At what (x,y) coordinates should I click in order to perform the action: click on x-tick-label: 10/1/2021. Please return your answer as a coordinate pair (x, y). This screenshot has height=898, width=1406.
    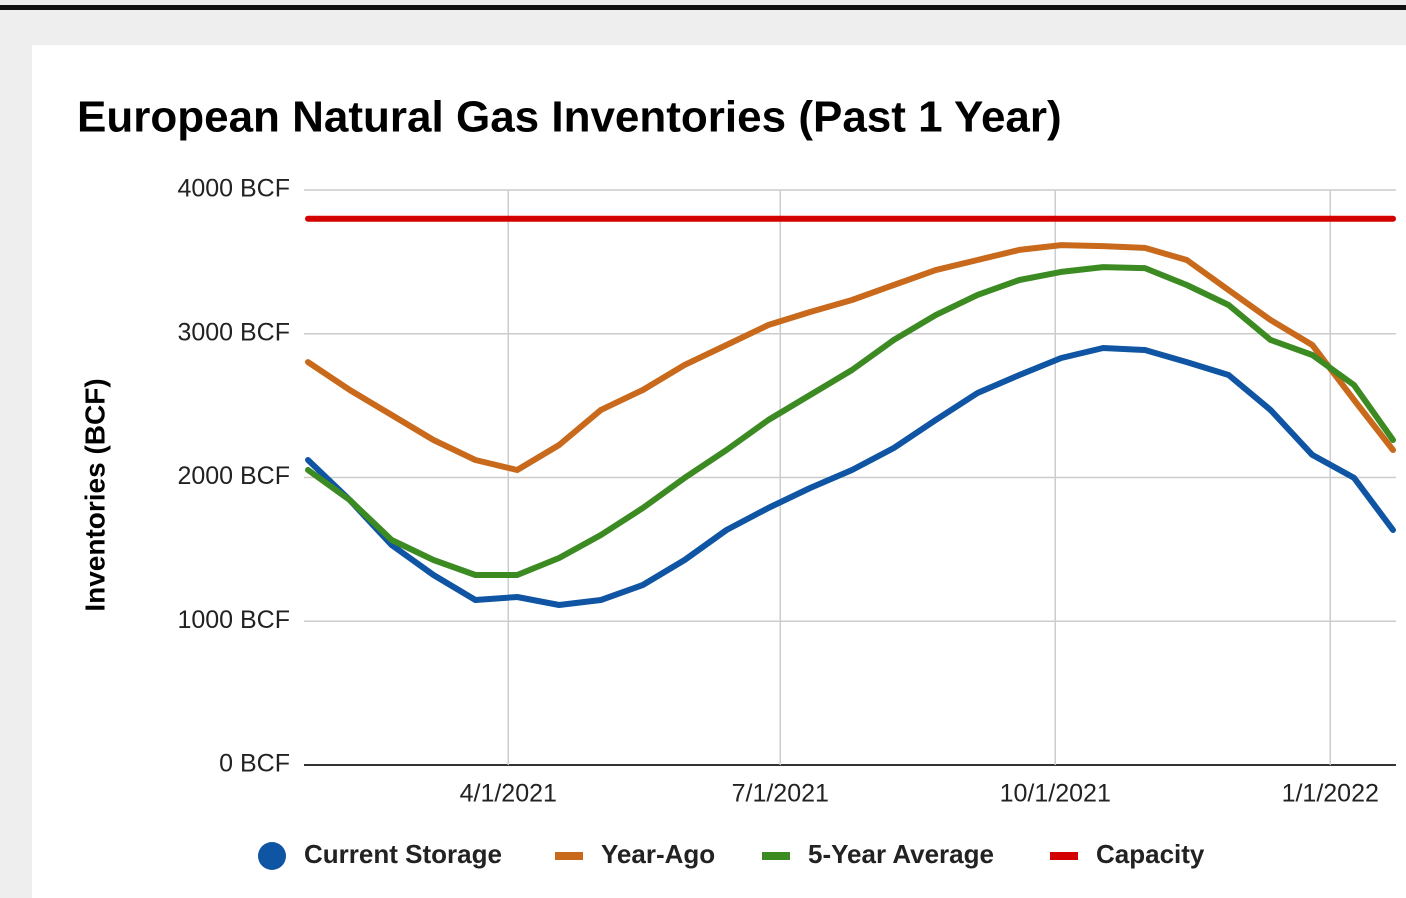
    Looking at the image, I should click on (1055, 794).